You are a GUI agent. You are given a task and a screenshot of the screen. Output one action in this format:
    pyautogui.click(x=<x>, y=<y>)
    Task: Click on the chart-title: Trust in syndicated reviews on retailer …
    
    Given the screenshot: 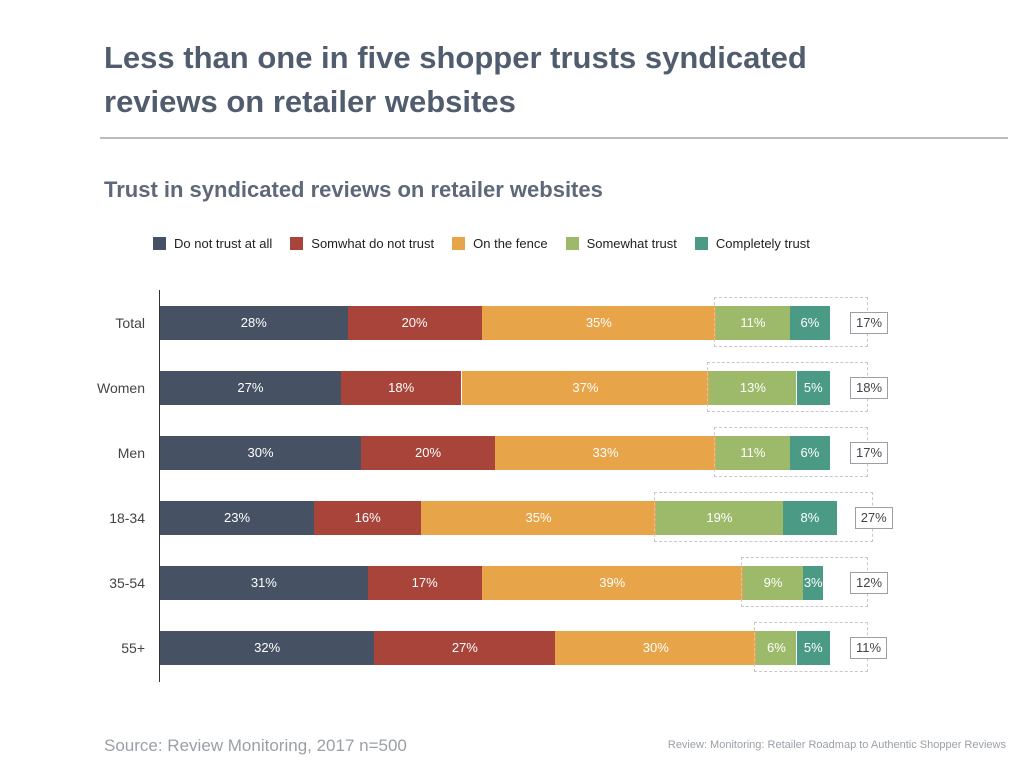 What is the action you would take?
    pyautogui.click(x=353, y=189)
    